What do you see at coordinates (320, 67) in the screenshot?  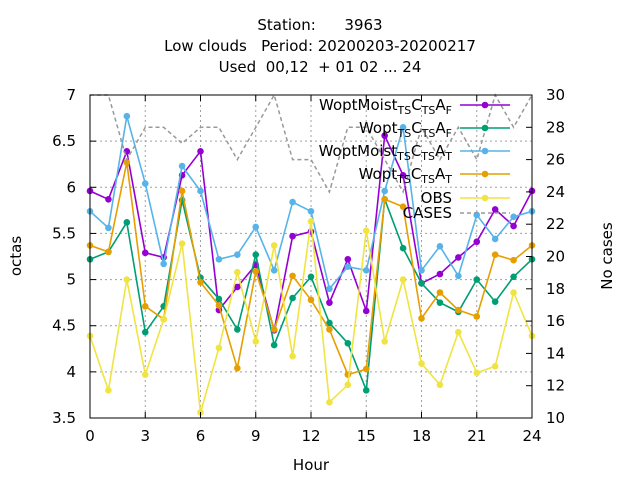 I see `chart-title-line-3: Used 00,12 + 01 02 ... 24` at bounding box center [320, 67].